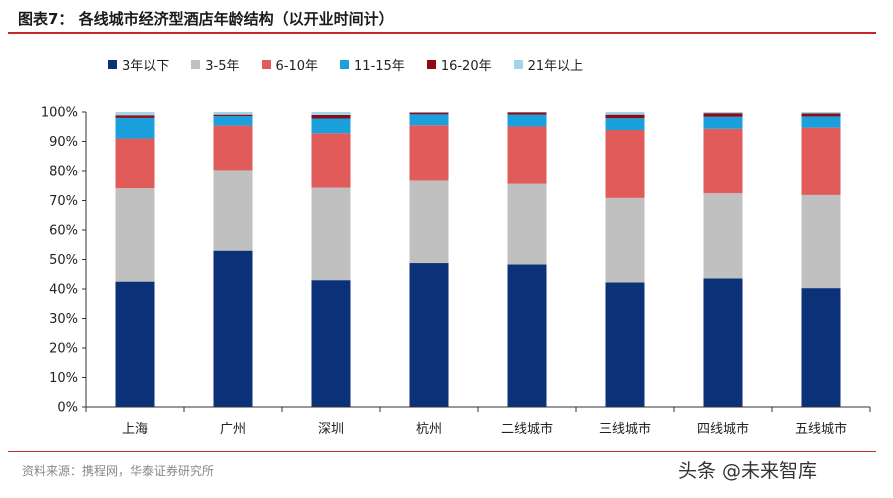  Describe the element at coordinates (63, 290) in the screenshot. I see `y-tick-label: 40%` at that location.